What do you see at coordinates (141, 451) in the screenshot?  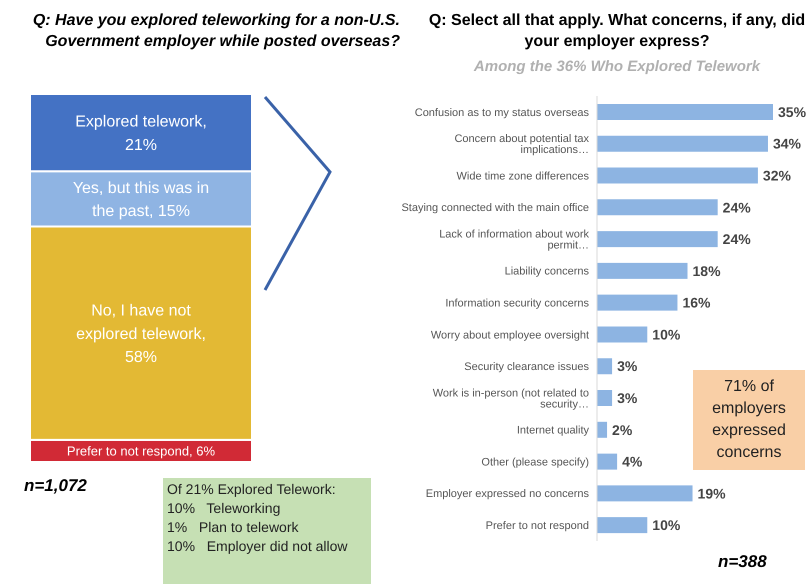 I see `data-label: Prefer to not respond, 6%` at bounding box center [141, 451].